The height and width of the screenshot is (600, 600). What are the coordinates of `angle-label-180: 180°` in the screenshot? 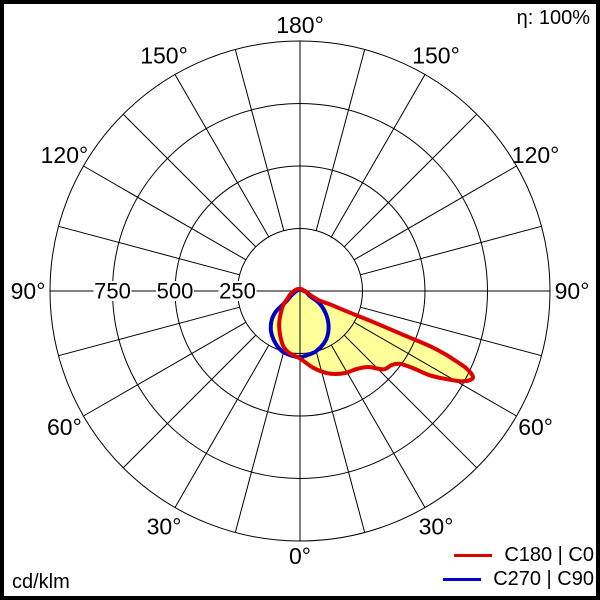 It's located at (300, 25).